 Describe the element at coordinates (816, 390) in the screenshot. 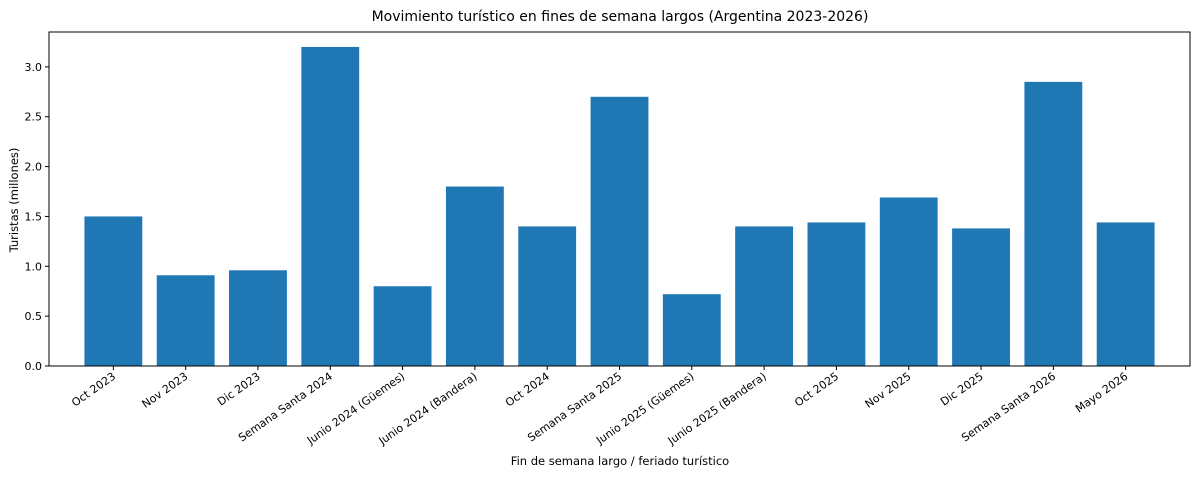

I see `x-tick-label: Oct 2025` at that location.